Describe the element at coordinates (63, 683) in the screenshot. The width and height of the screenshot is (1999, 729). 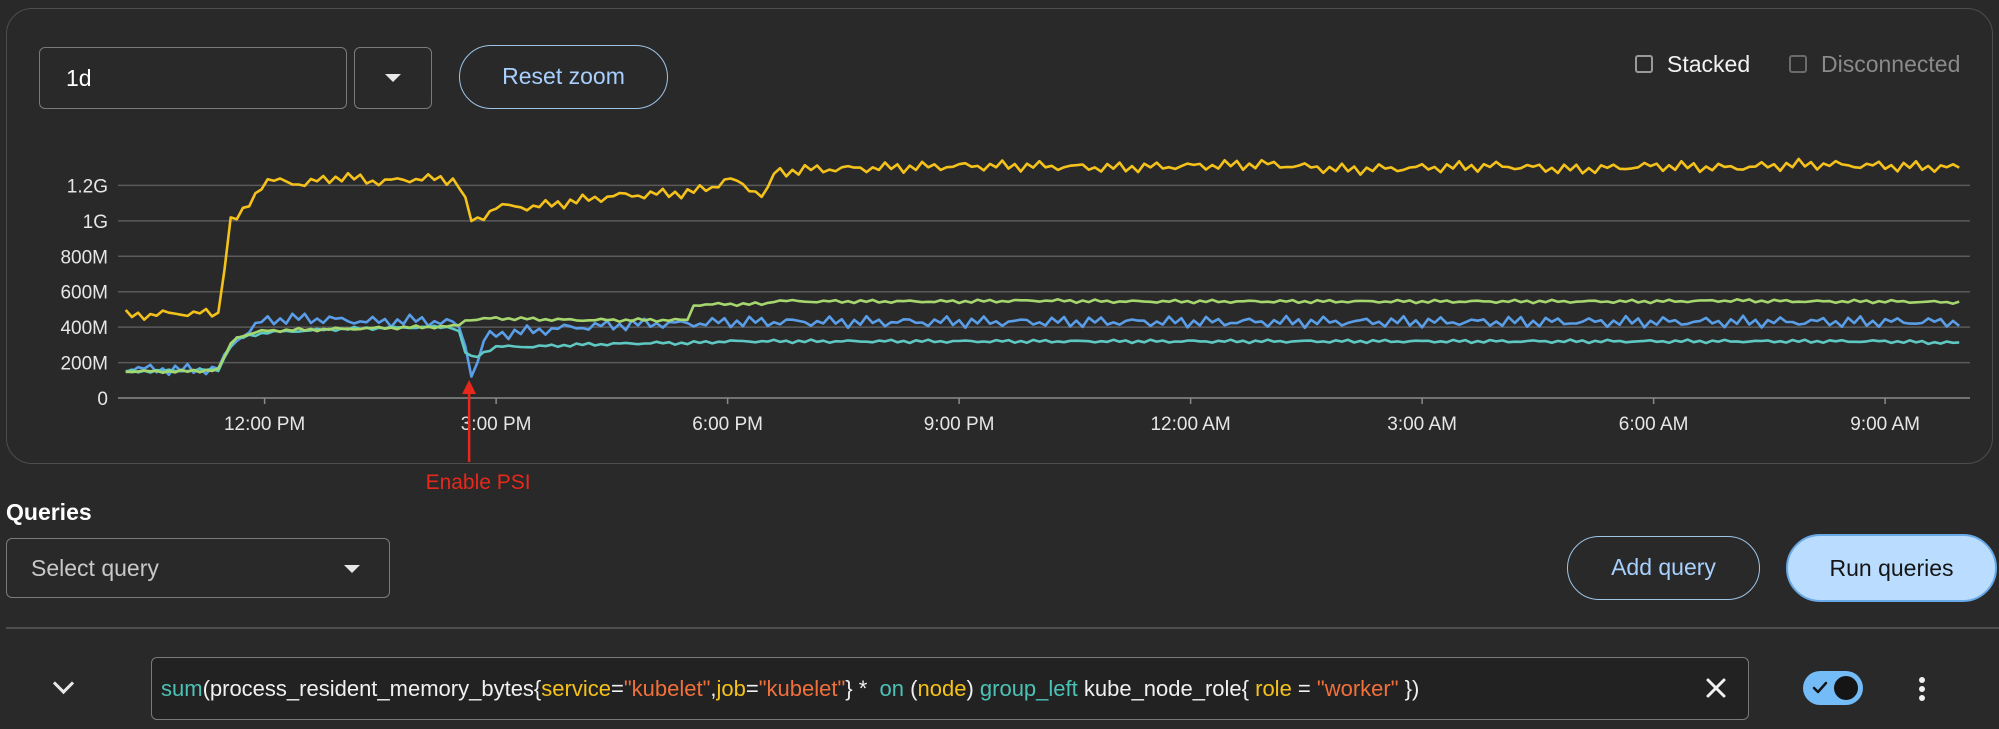
I see `chevron-down-icon` at that location.